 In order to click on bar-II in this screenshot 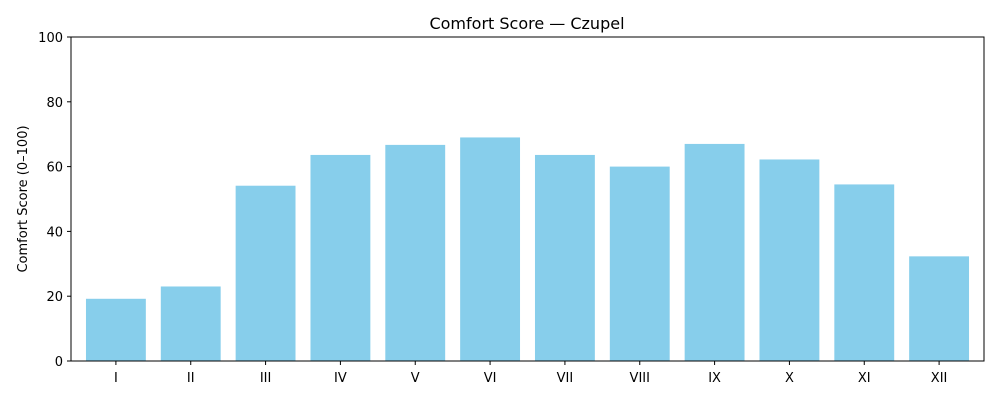, I will do `click(190, 323)`.